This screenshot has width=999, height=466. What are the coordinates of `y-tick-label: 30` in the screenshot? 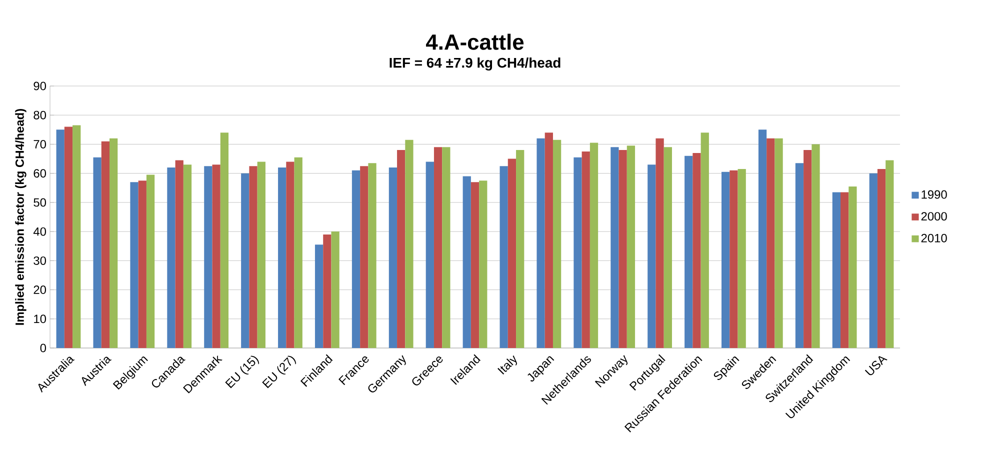 It's located at (40, 260).